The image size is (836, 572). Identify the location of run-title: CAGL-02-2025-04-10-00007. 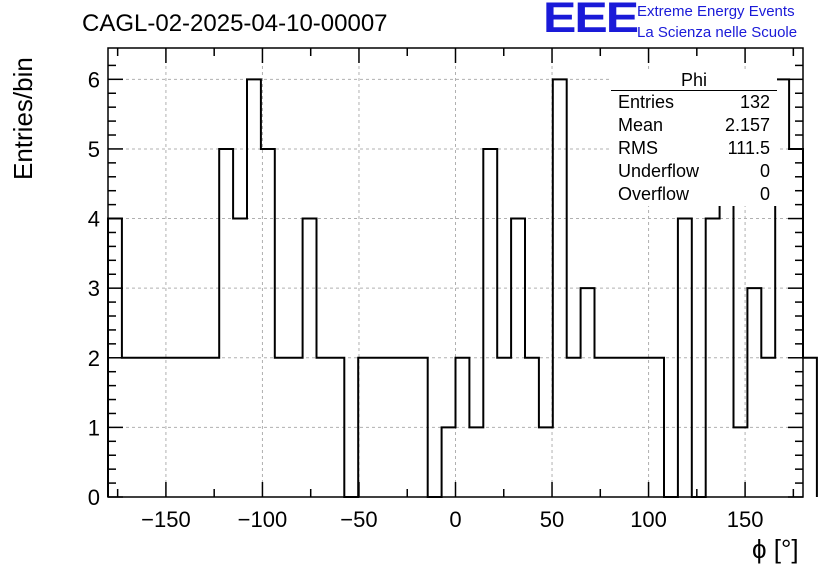
(235, 23).